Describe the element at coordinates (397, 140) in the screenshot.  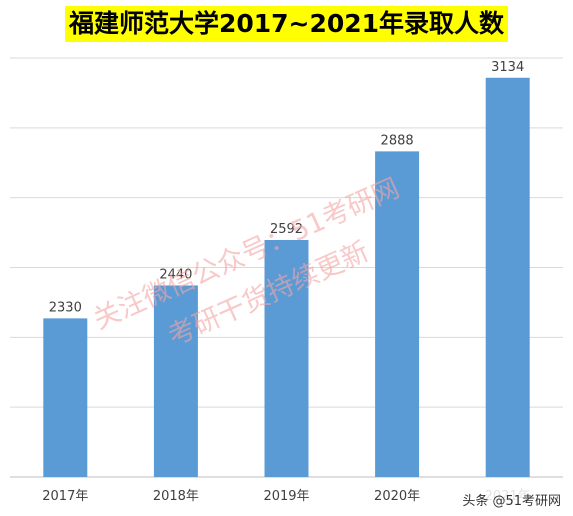
I see `data-label-2020年: 2888` at that location.